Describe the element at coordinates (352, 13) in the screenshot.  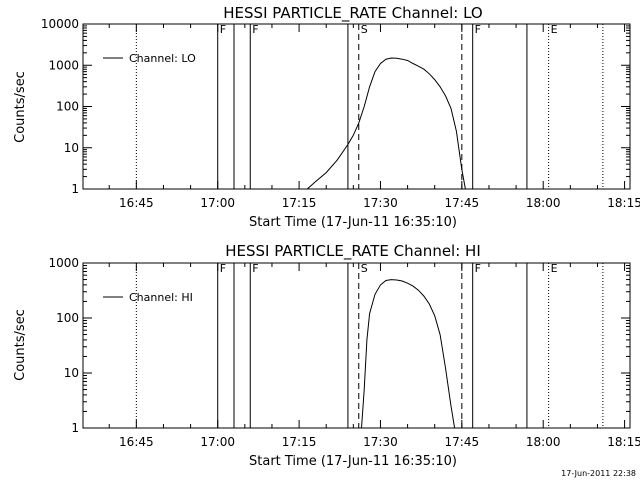
I see `panel-lo-title: HESSI PARTICLE_RATE Channel: LO` at that location.